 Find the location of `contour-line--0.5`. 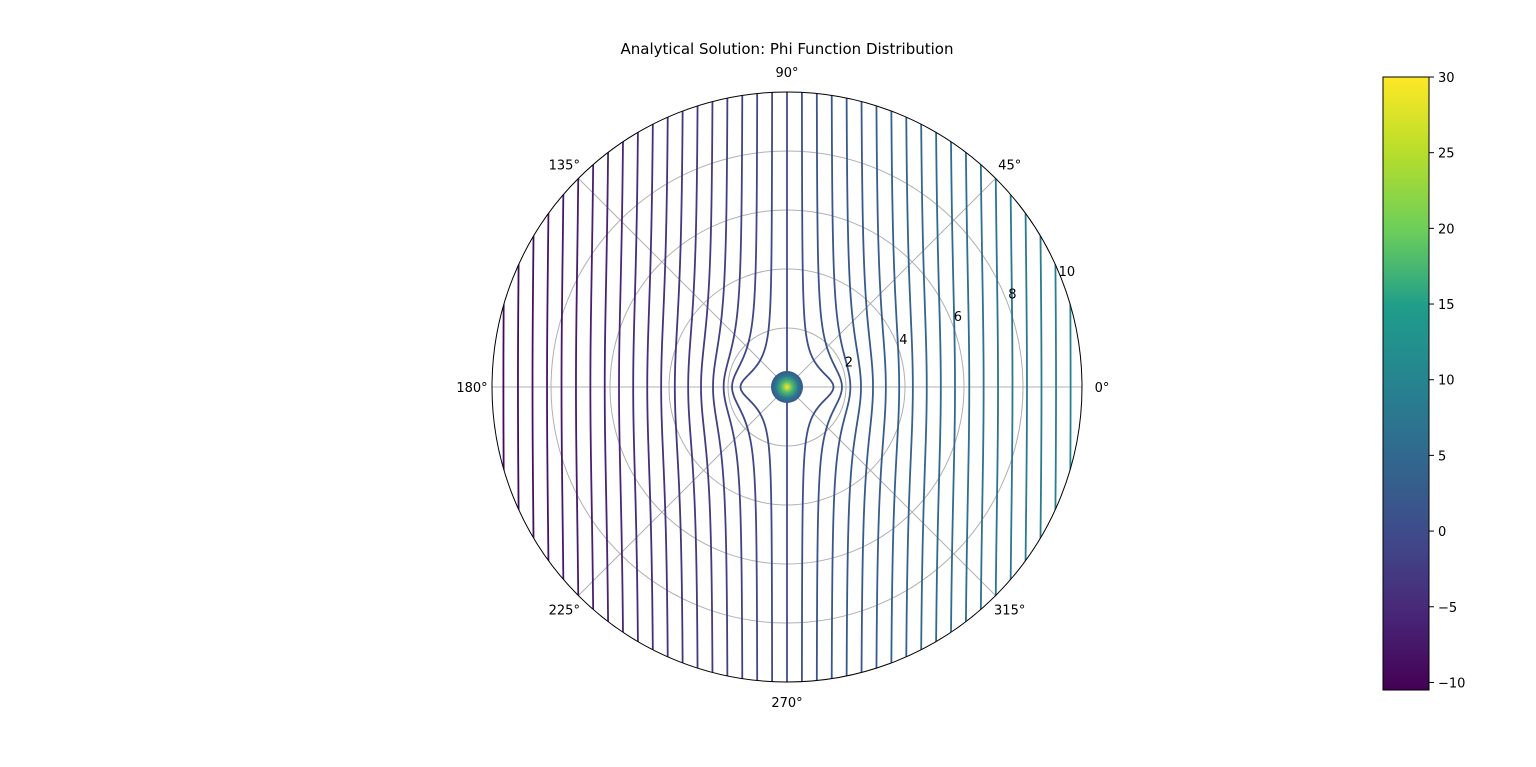

contour-line--0.5 is located at coordinates (756, 387).